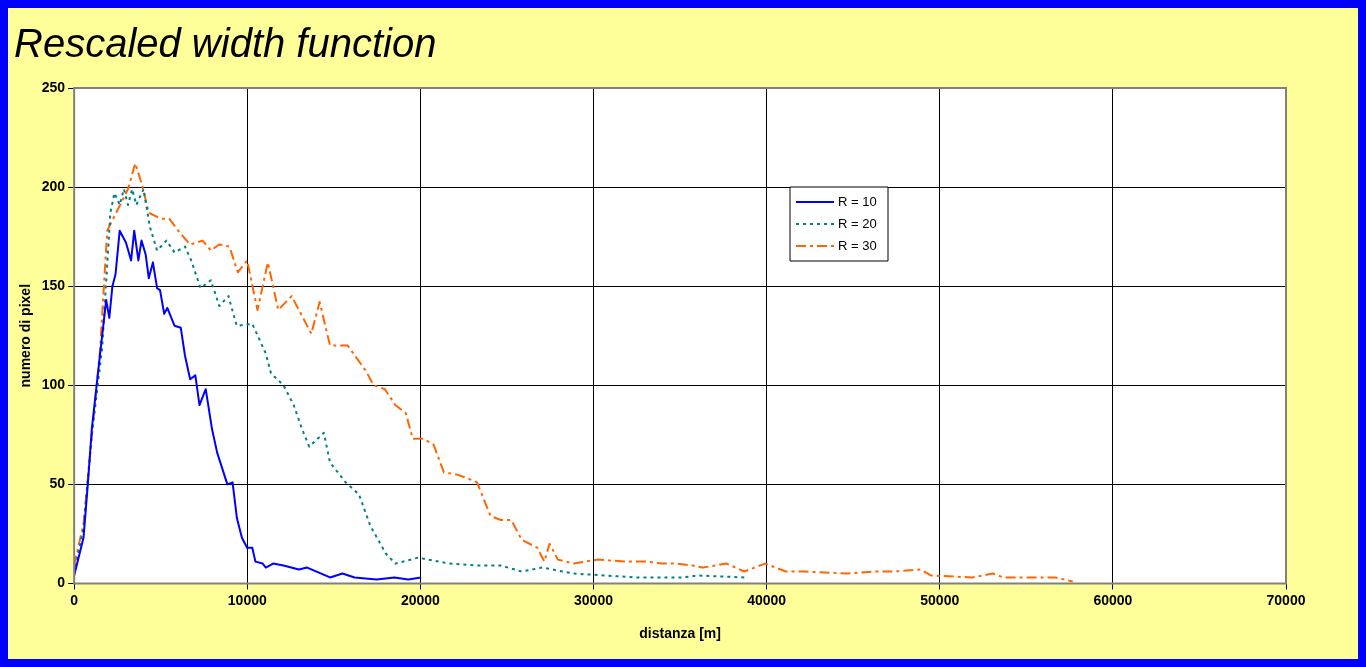 This screenshot has width=1366, height=667. I want to click on x-tick-label: 70000, so click(1286, 599).